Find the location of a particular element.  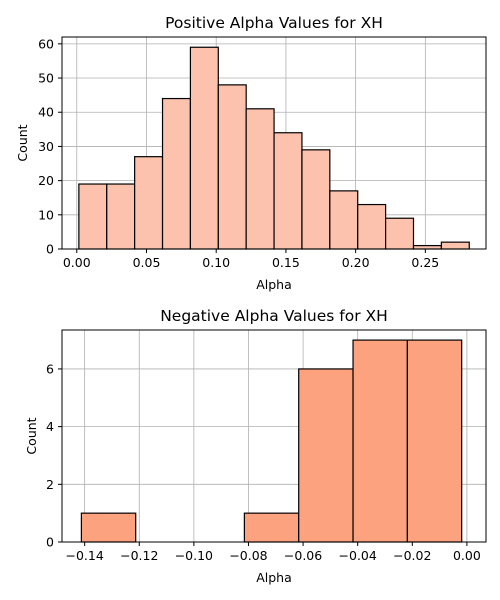

x-tick-label: 0.25 is located at coordinates (425, 262).